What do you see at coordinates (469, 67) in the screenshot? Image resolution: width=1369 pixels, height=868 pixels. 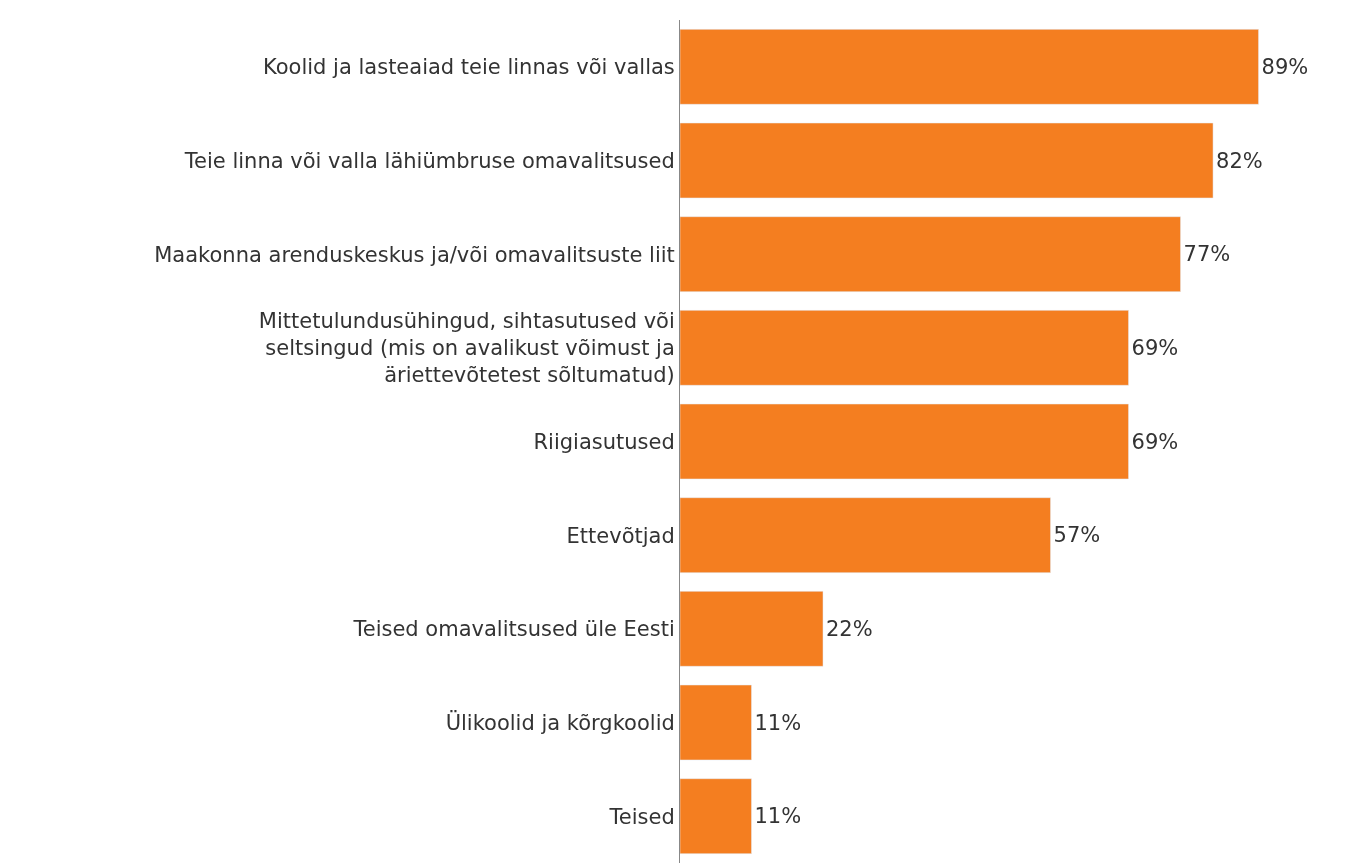 I see `y-tick-label: Koolid ja lasteaiad teie linnas või vallas` at bounding box center [469, 67].